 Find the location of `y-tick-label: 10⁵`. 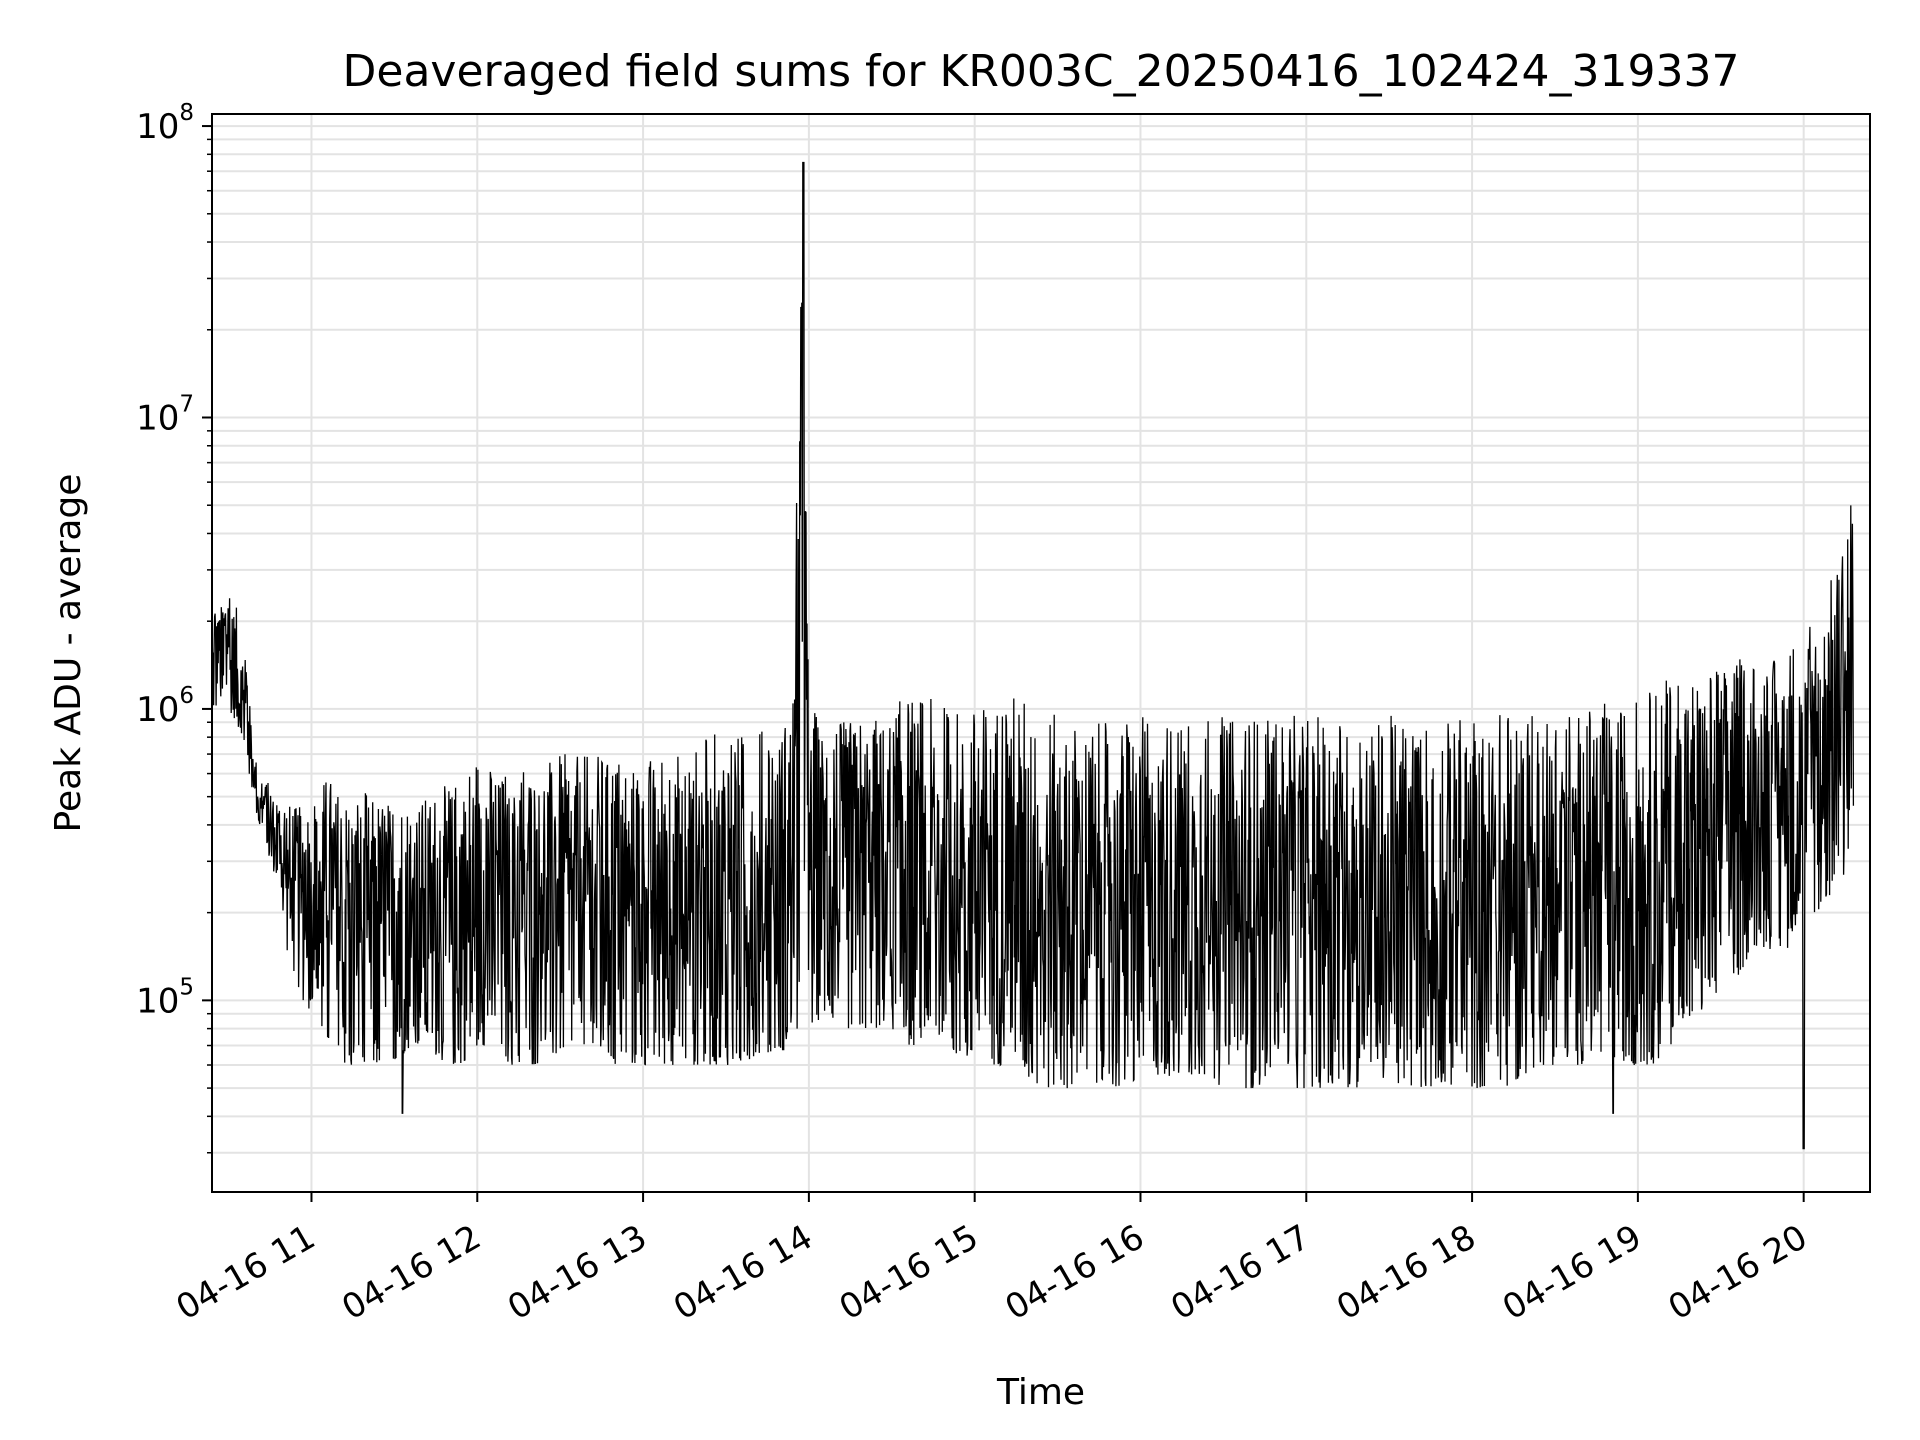

y-tick-label: 10⁵ is located at coordinates (165, 997).